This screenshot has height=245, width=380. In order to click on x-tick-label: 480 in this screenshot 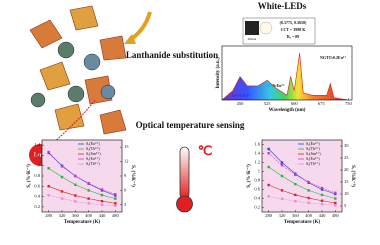, I will do `click(116, 215)`.